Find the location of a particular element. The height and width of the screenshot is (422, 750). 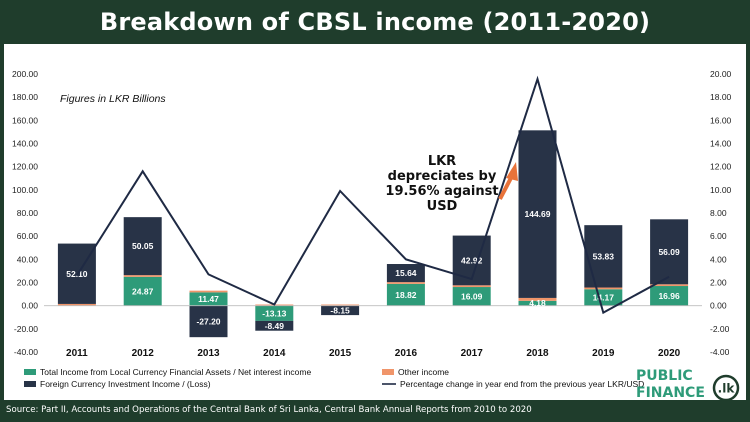

data-label-local-income: 16.09 is located at coordinates (472, 296).